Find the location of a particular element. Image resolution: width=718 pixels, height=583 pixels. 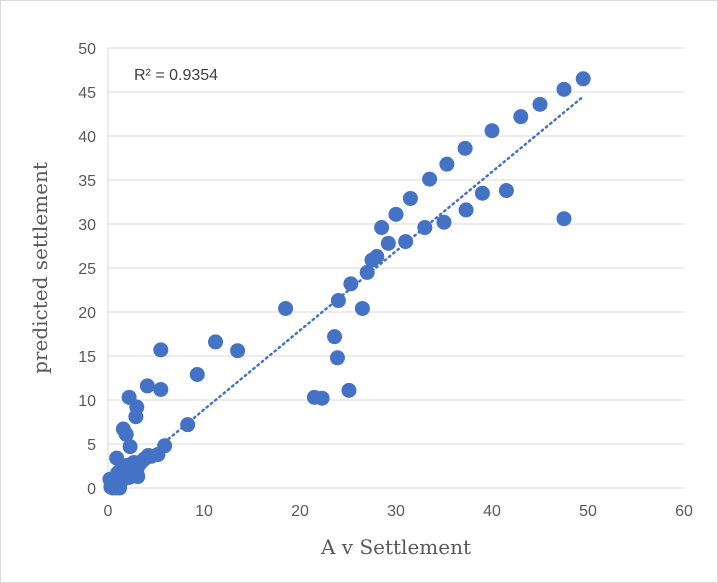

x-tick-label-20: 20 is located at coordinates (300, 511).